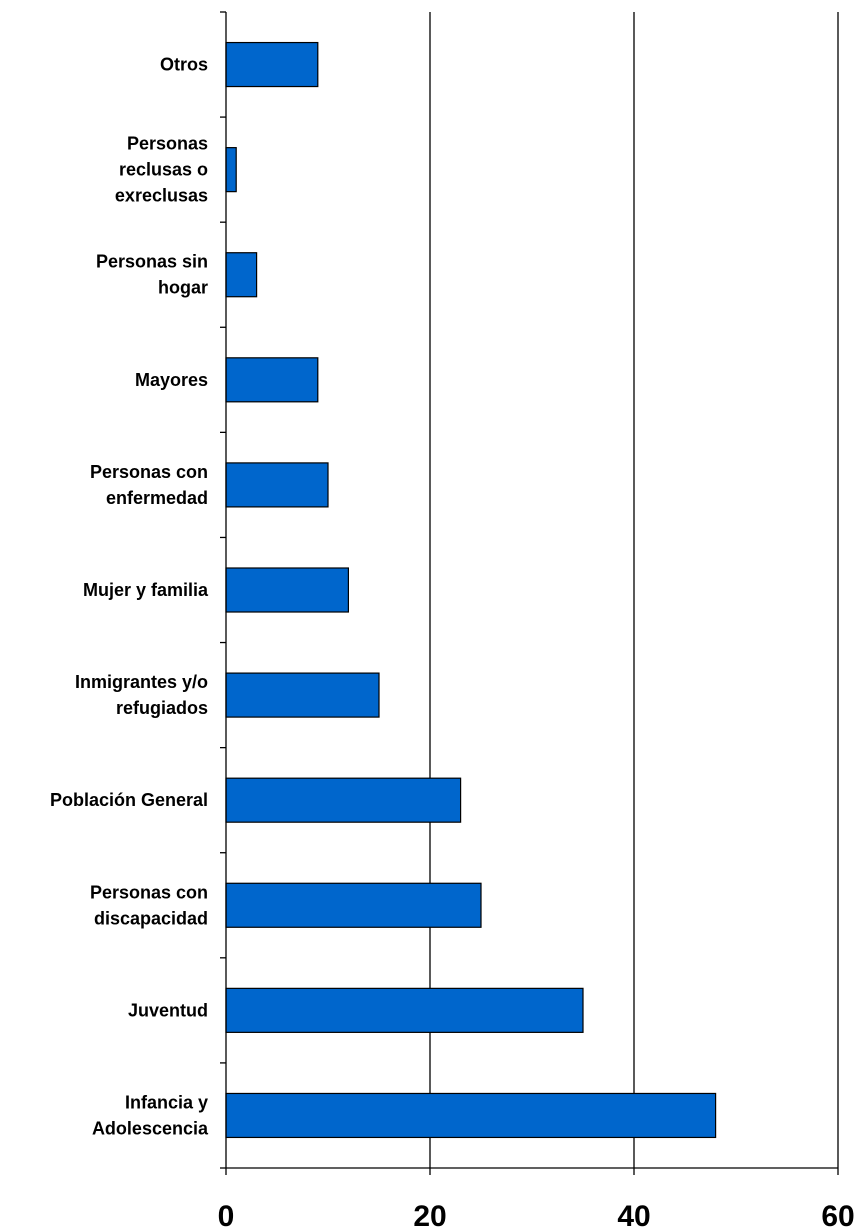  I want to click on x-tick-label: 40, so click(633, 1215).